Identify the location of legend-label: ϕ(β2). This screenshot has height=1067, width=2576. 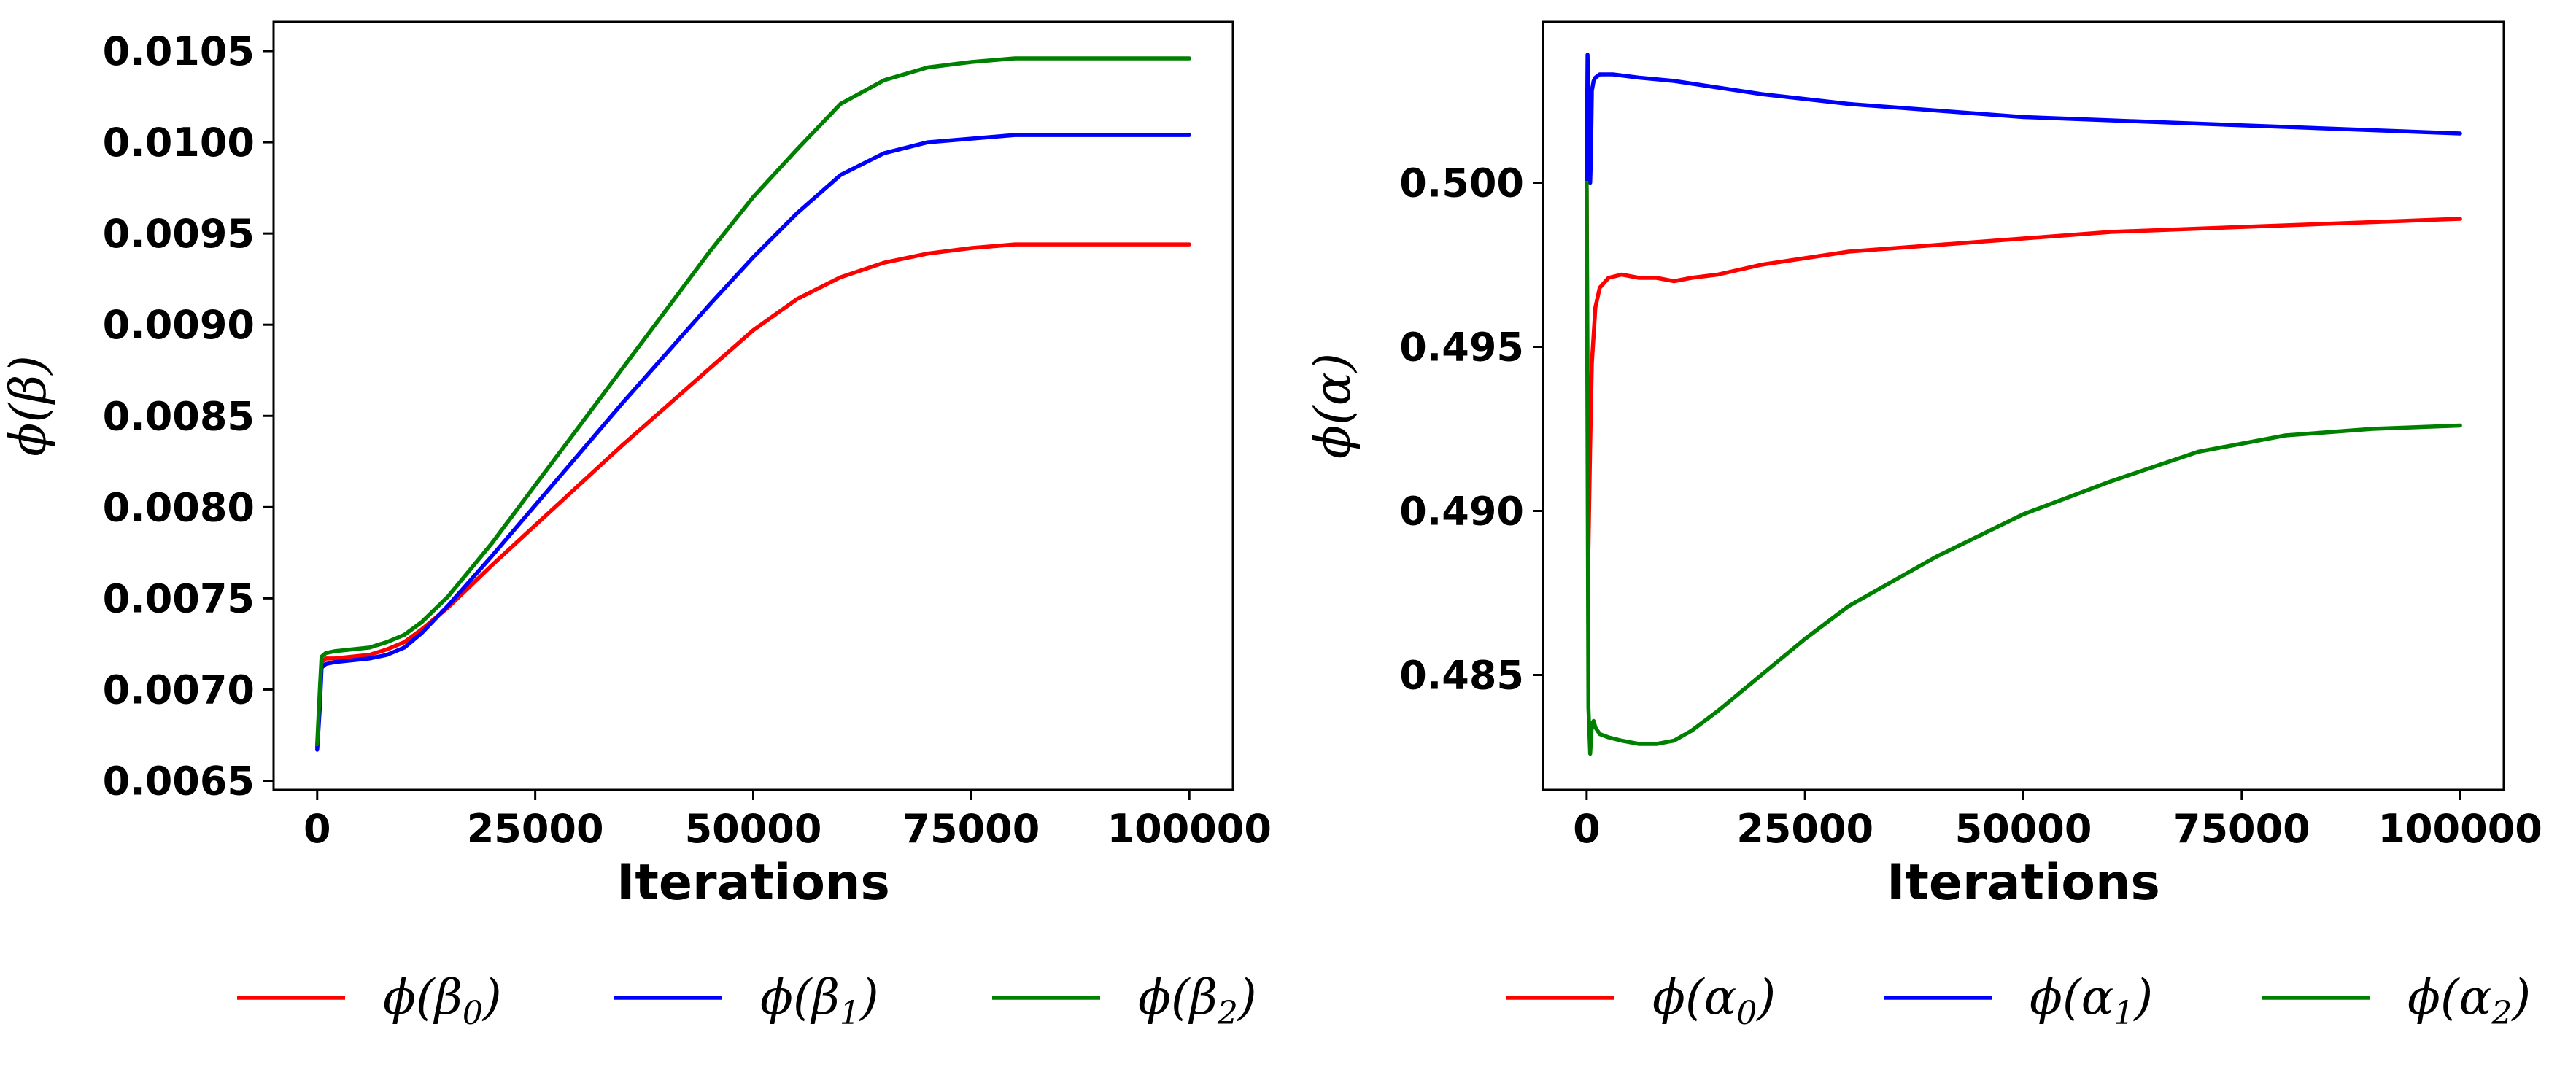
(1197, 1000).